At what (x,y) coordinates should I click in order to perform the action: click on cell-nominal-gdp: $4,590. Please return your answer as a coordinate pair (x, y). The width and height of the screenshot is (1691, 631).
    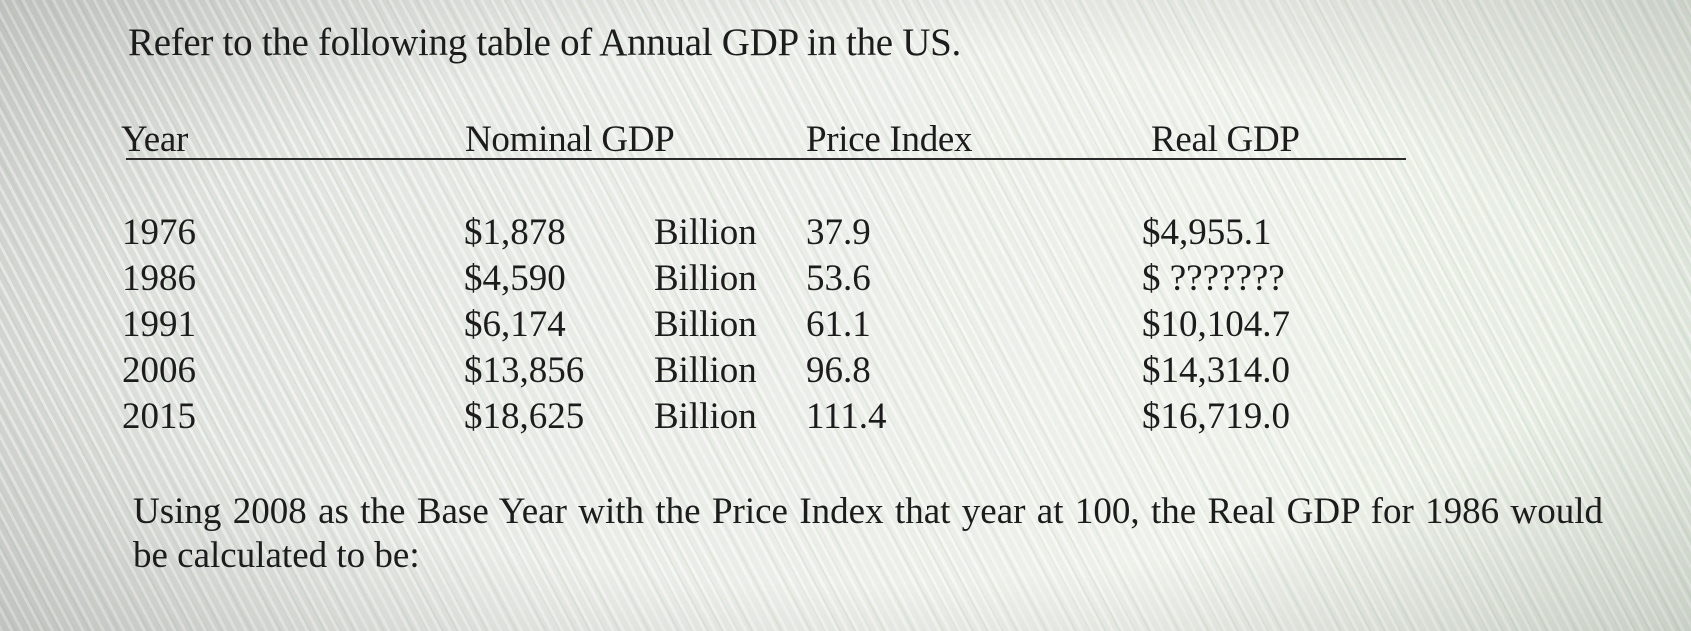
    Looking at the image, I should click on (515, 278).